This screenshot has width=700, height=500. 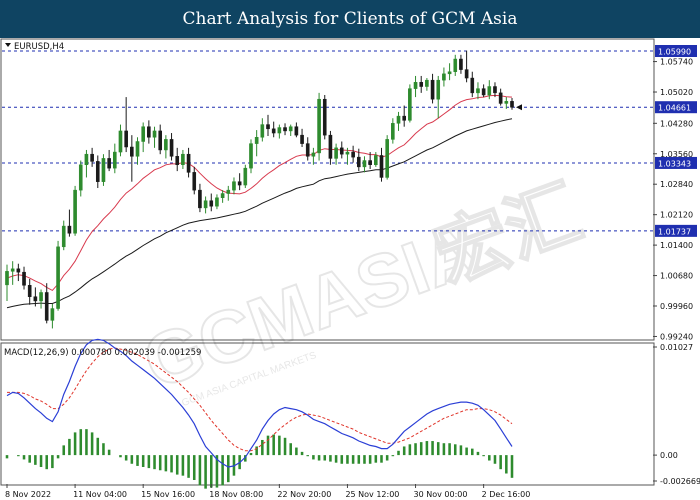 What do you see at coordinates (676, 245) in the screenshot?
I see `price-tick-label: 1.01400` at bounding box center [676, 245].